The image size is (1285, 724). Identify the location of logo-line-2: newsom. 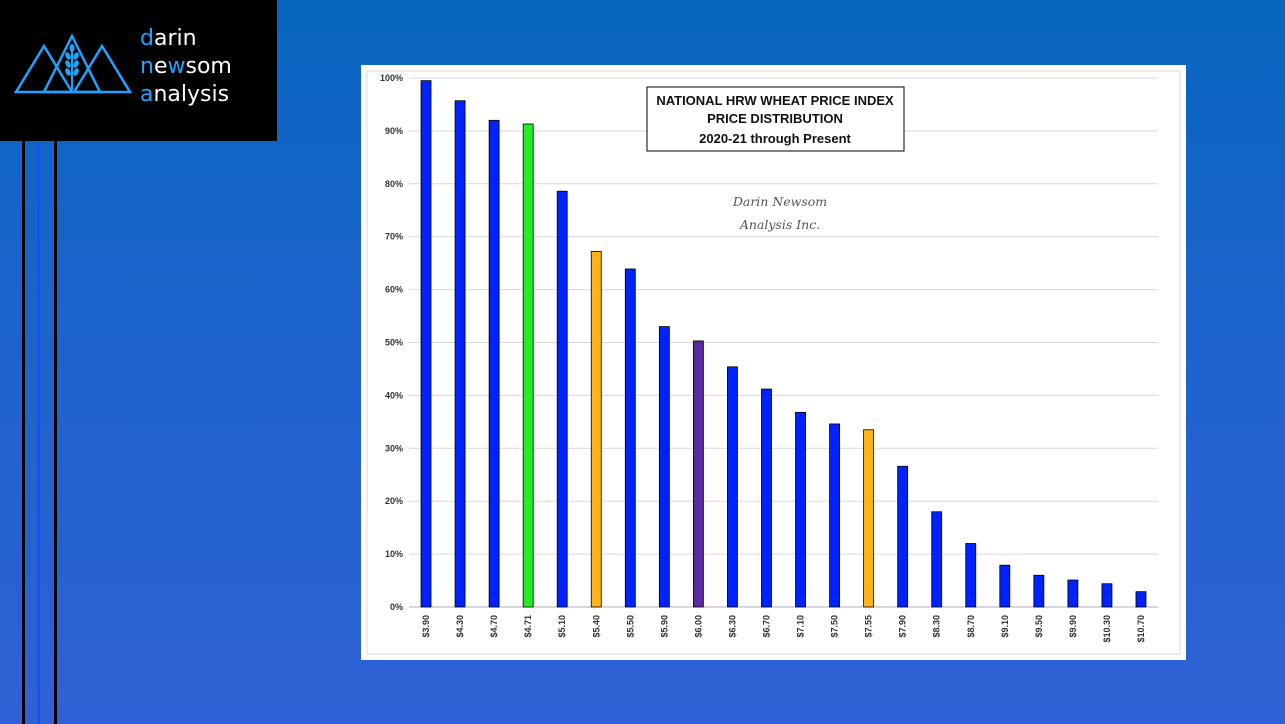
(186, 66).